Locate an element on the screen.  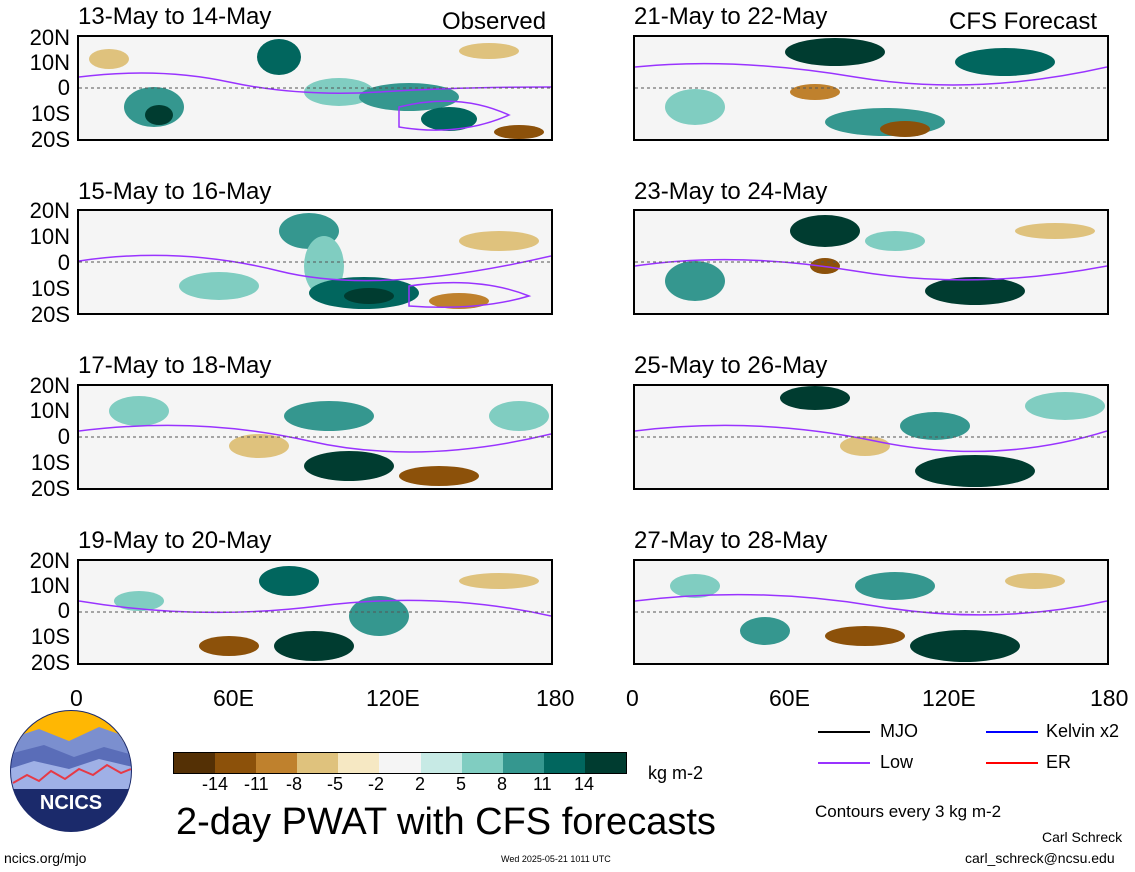
legend-line-low is located at coordinates (844, 763).